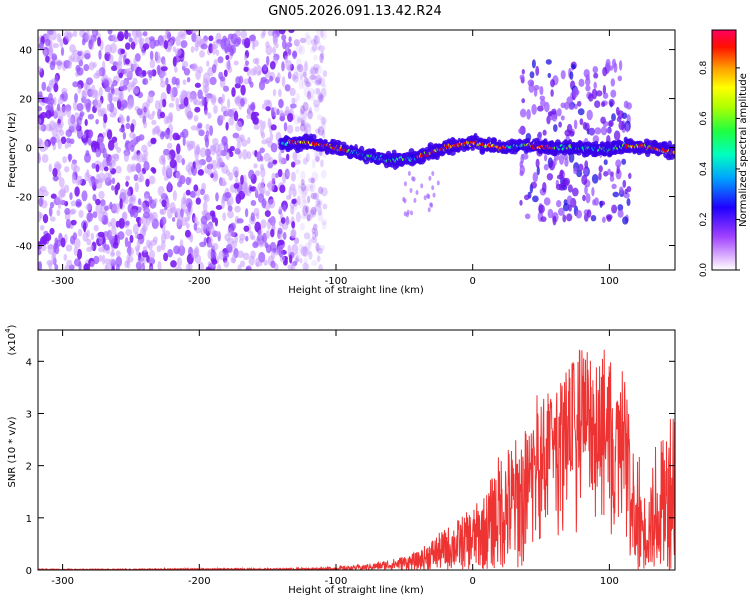 The image size is (750, 600). What do you see at coordinates (724, 150) in the screenshot?
I see `colorbar` at bounding box center [724, 150].